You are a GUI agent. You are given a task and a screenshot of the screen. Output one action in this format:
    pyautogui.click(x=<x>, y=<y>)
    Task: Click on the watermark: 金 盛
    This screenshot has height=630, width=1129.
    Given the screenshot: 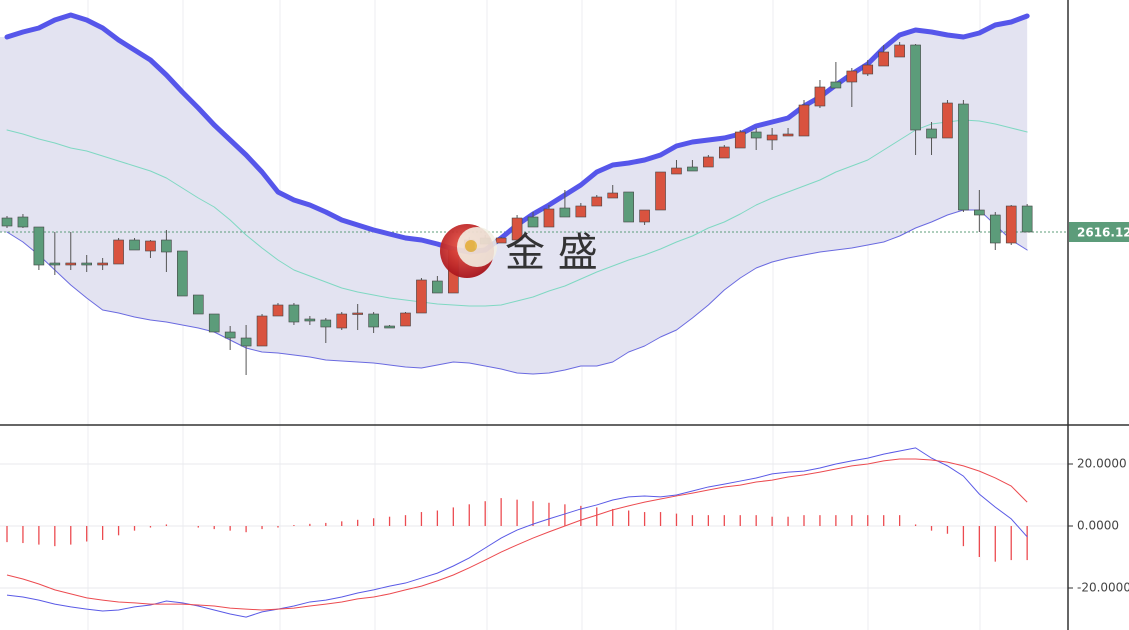 What is the action you would take?
    pyautogui.click(x=519, y=251)
    